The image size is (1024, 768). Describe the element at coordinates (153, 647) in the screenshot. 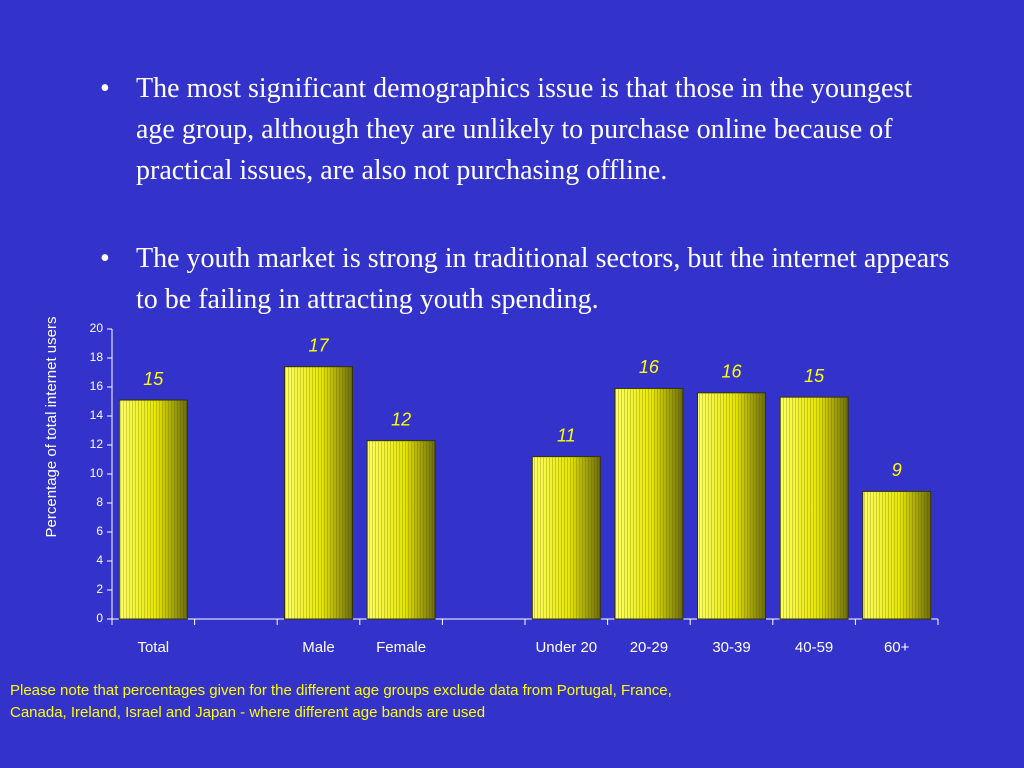

I see `x-tick-label: Total` at that location.